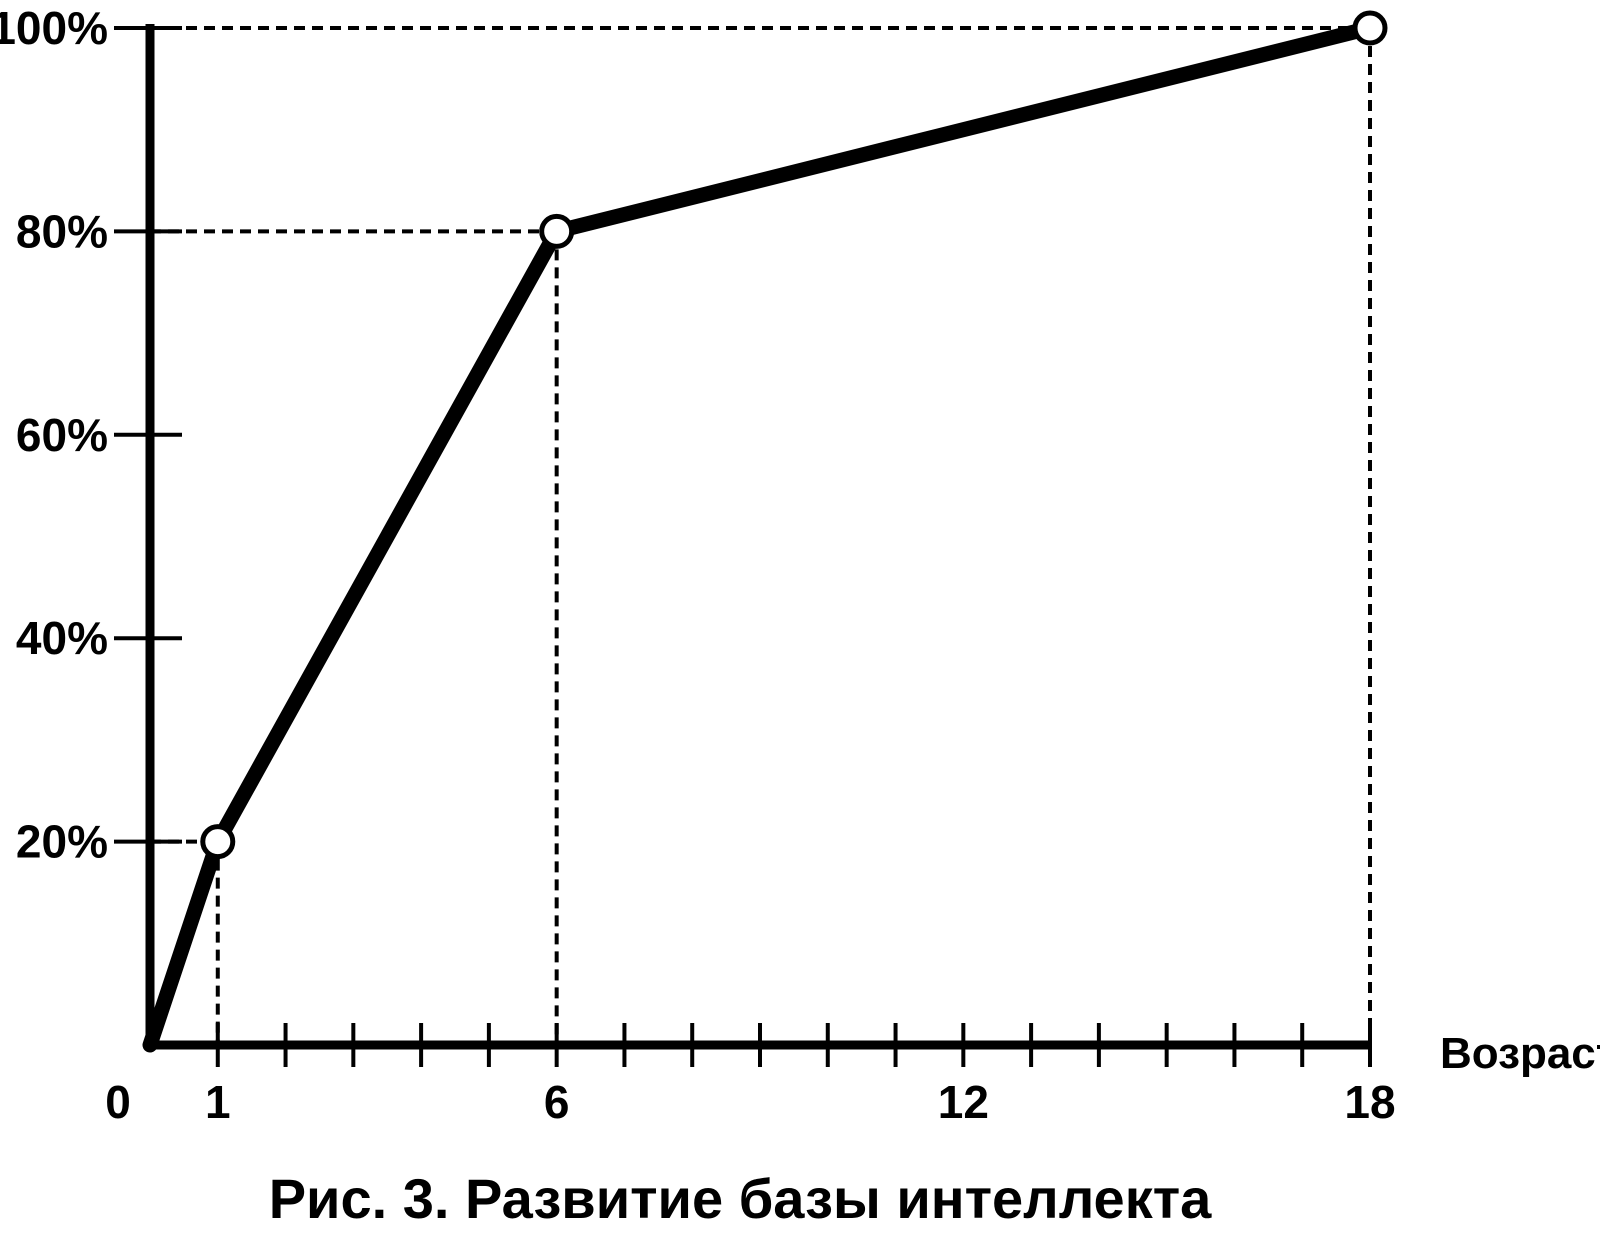 This screenshot has height=1245, width=1600. Describe the element at coordinates (963, 1102) in the screenshot. I see `x-tick-label: 12` at that location.